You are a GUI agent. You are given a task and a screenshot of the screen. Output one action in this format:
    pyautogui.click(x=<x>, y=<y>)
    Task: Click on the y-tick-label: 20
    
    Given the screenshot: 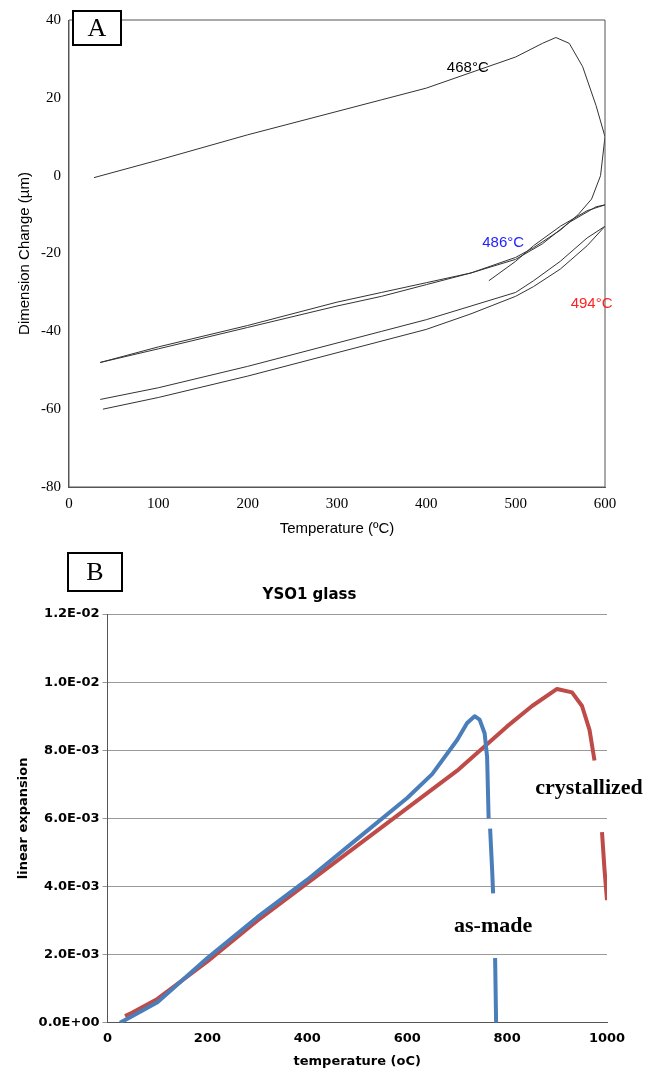 What is the action you would take?
    pyautogui.click(x=53, y=96)
    